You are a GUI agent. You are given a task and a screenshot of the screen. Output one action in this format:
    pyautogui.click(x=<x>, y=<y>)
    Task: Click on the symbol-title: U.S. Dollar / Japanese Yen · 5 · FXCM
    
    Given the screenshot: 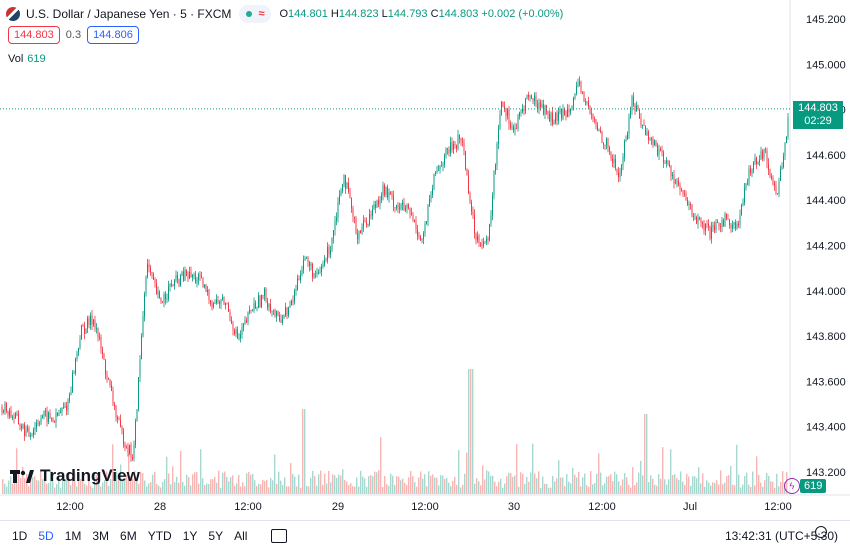 What is the action you would take?
    pyautogui.click(x=129, y=14)
    